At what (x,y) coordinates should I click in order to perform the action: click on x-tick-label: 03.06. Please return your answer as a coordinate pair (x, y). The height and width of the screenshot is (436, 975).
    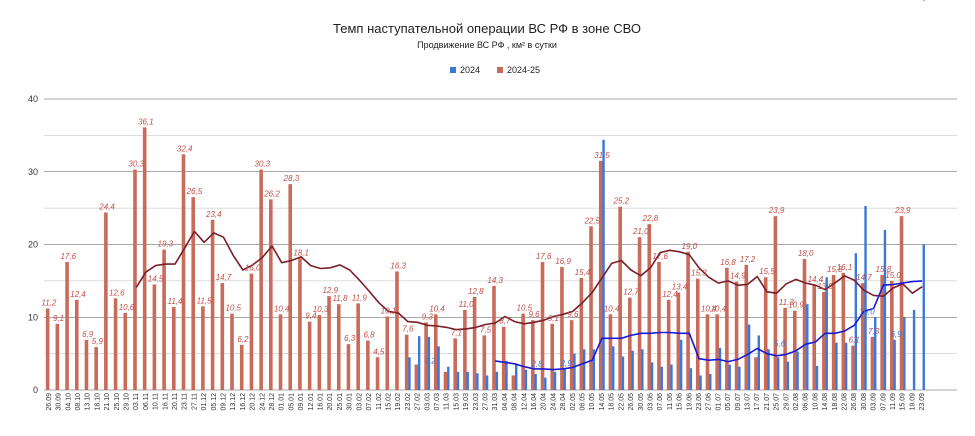
    Looking at the image, I should click on (650, 402).